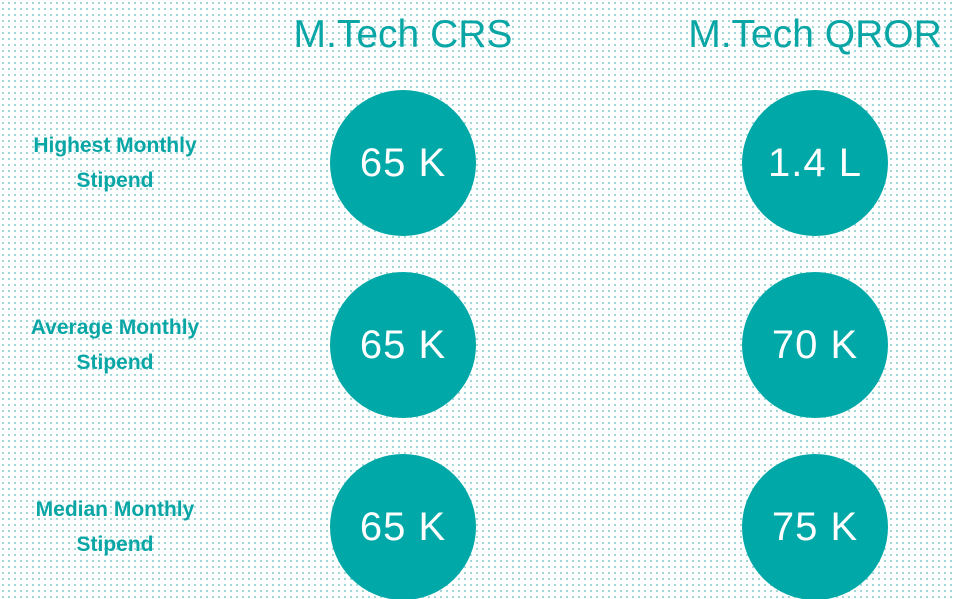 Image resolution: width=956 pixels, height=599 pixels. Describe the element at coordinates (815, 345) in the screenshot. I see `value-circle: 70 K` at that location.